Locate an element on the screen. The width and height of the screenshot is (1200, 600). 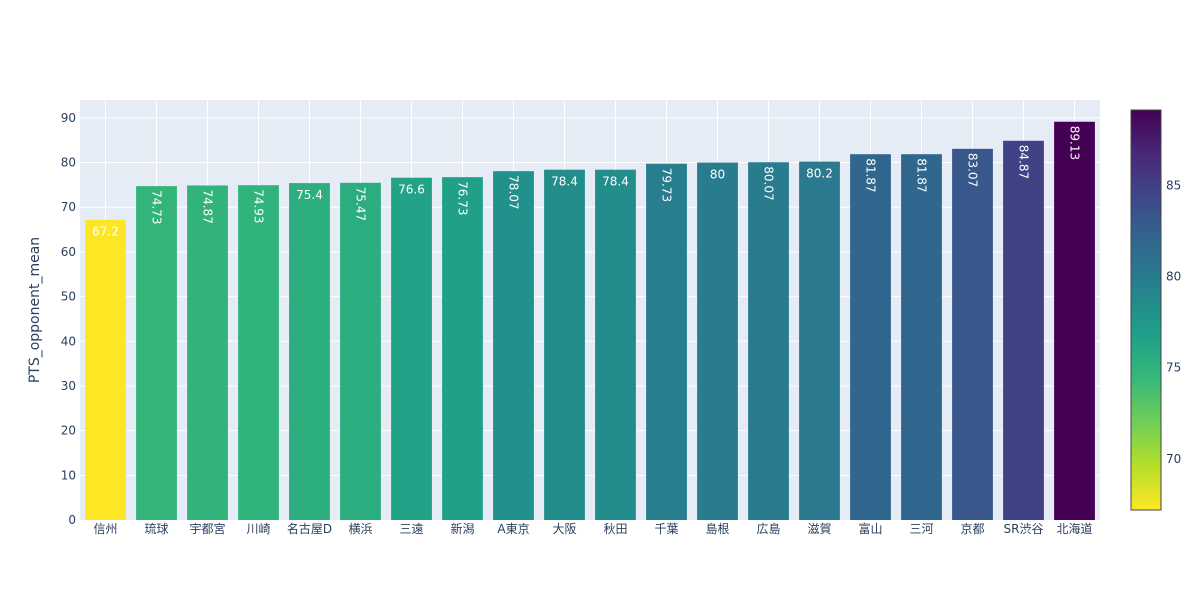
colorbar: 70 75 80 85 is located at coordinates (1155, 310).